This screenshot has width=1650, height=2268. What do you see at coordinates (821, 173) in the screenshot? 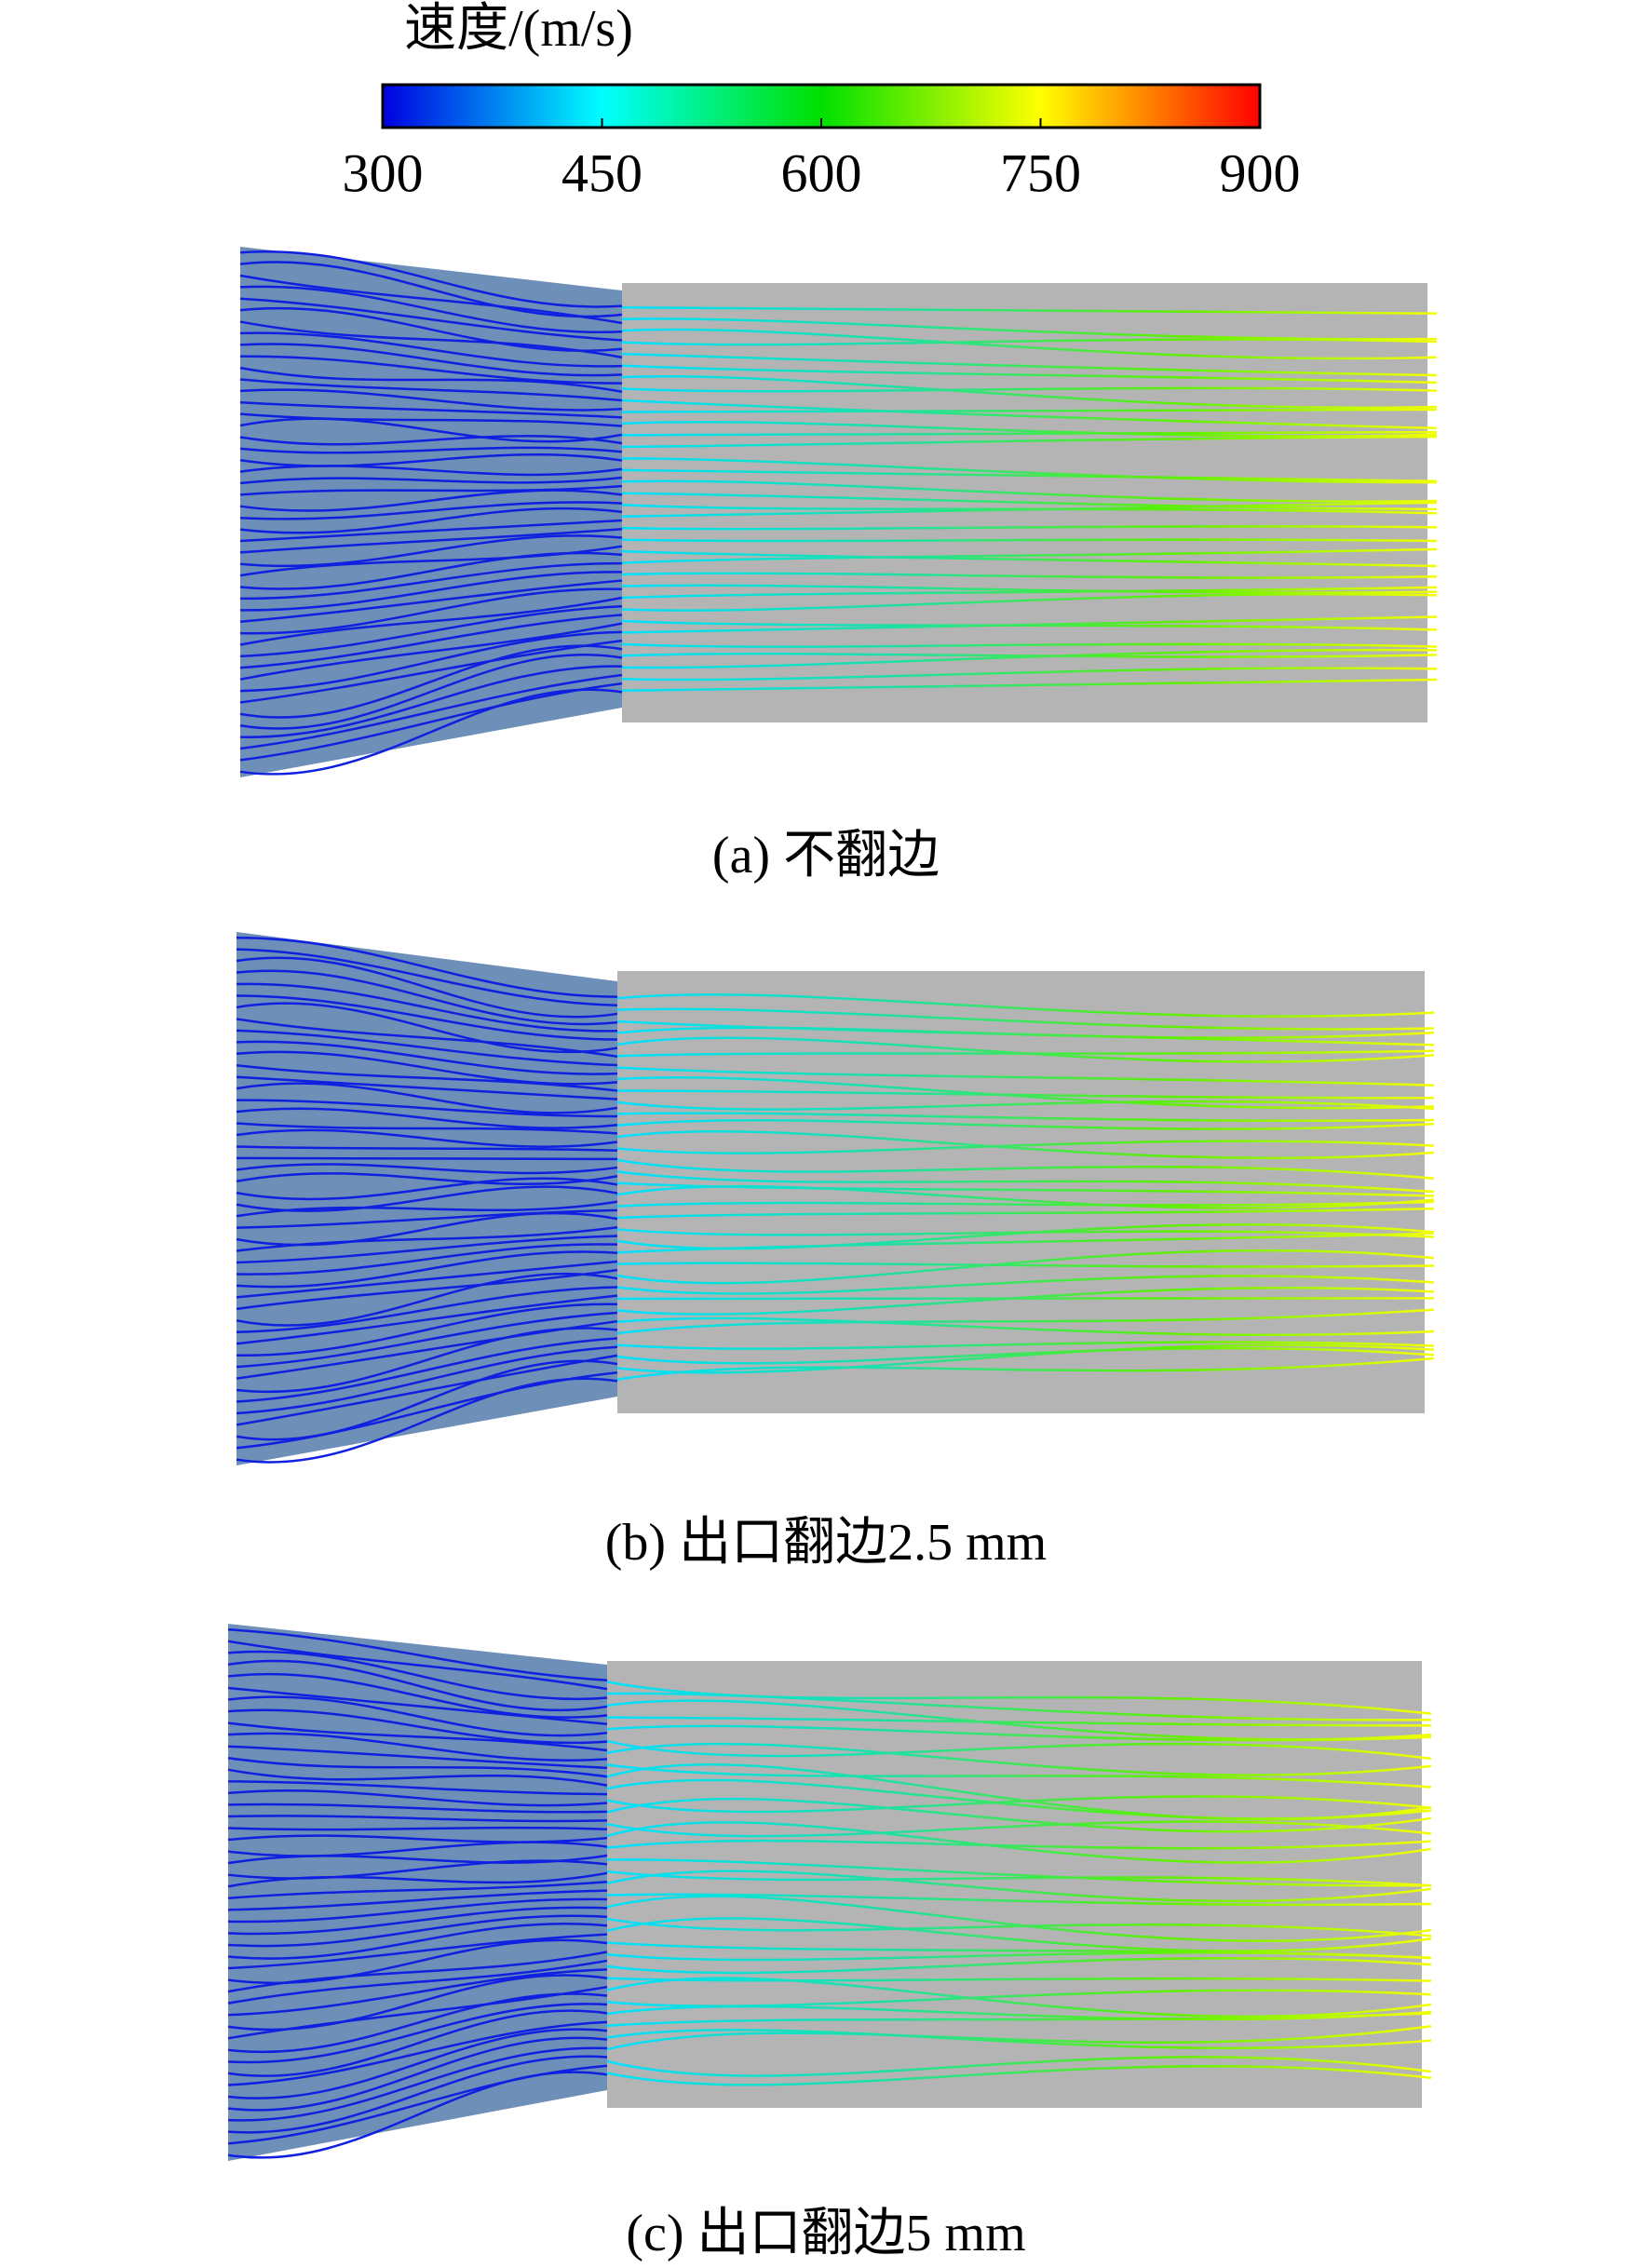
I see `colorbar-tick-label: 600` at bounding box center [821, 173].